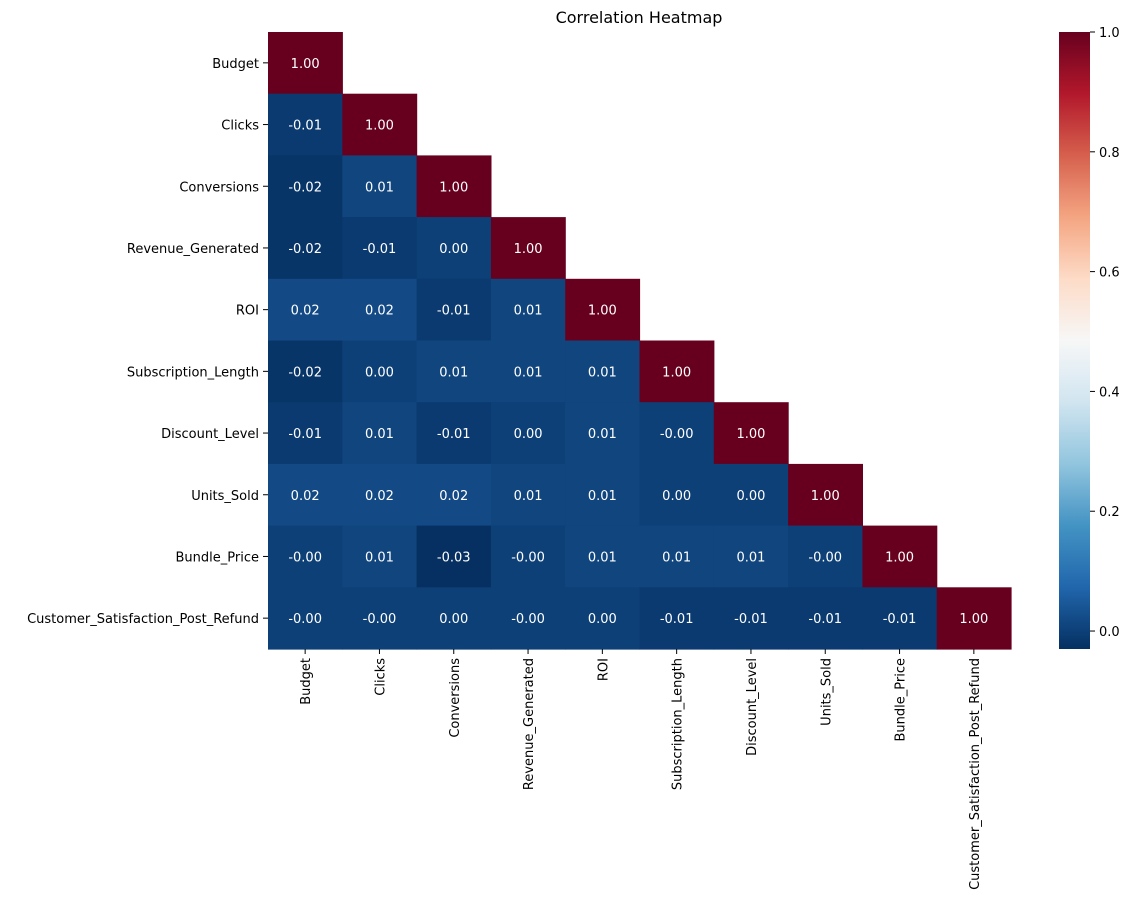 The image size is (1130, 916). Describe the element at coordinates (1109, 33) in the screenshot. I see `colorbar-tick-label: 1.0` at that location.